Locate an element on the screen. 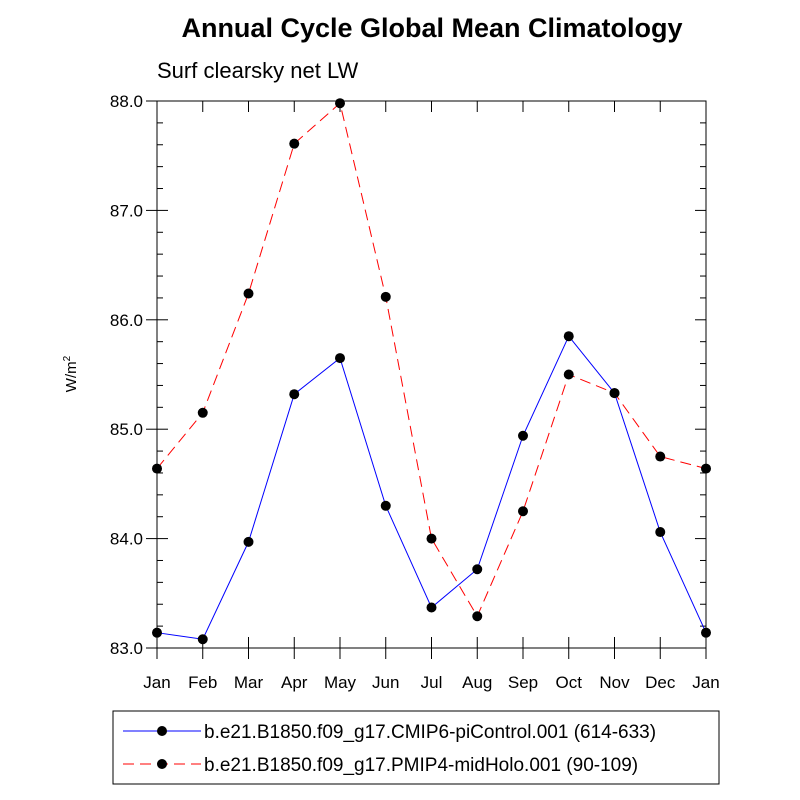 The width and height of the screenshot is (800, 800). y-tick-label: 84.0 is located at coordinates (126, 539).